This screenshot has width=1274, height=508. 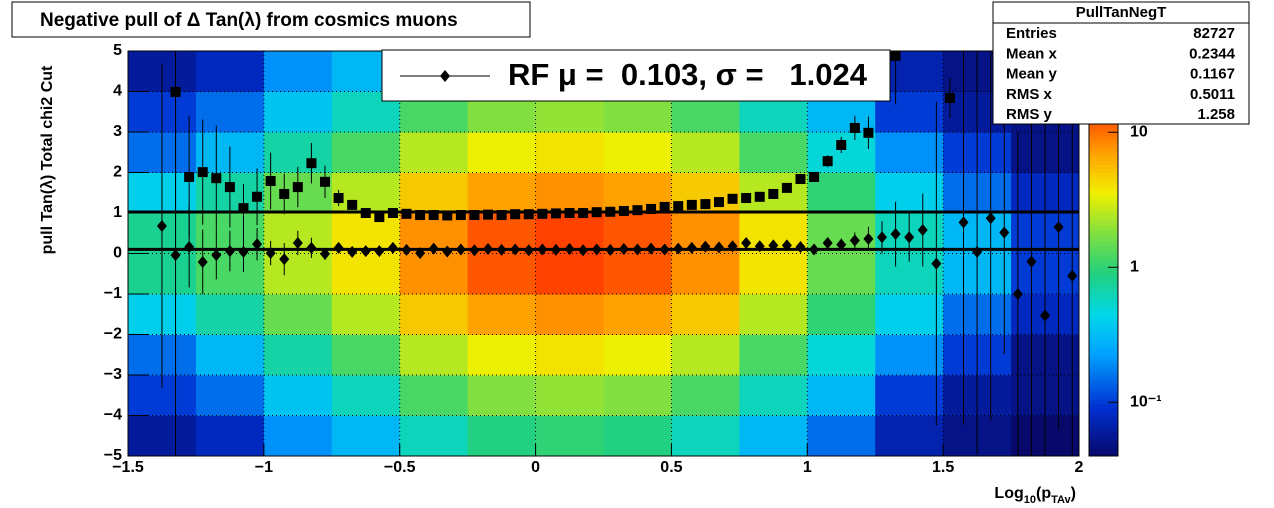 I want to click on stats-value: 82727, so click(x=1214, y=33).